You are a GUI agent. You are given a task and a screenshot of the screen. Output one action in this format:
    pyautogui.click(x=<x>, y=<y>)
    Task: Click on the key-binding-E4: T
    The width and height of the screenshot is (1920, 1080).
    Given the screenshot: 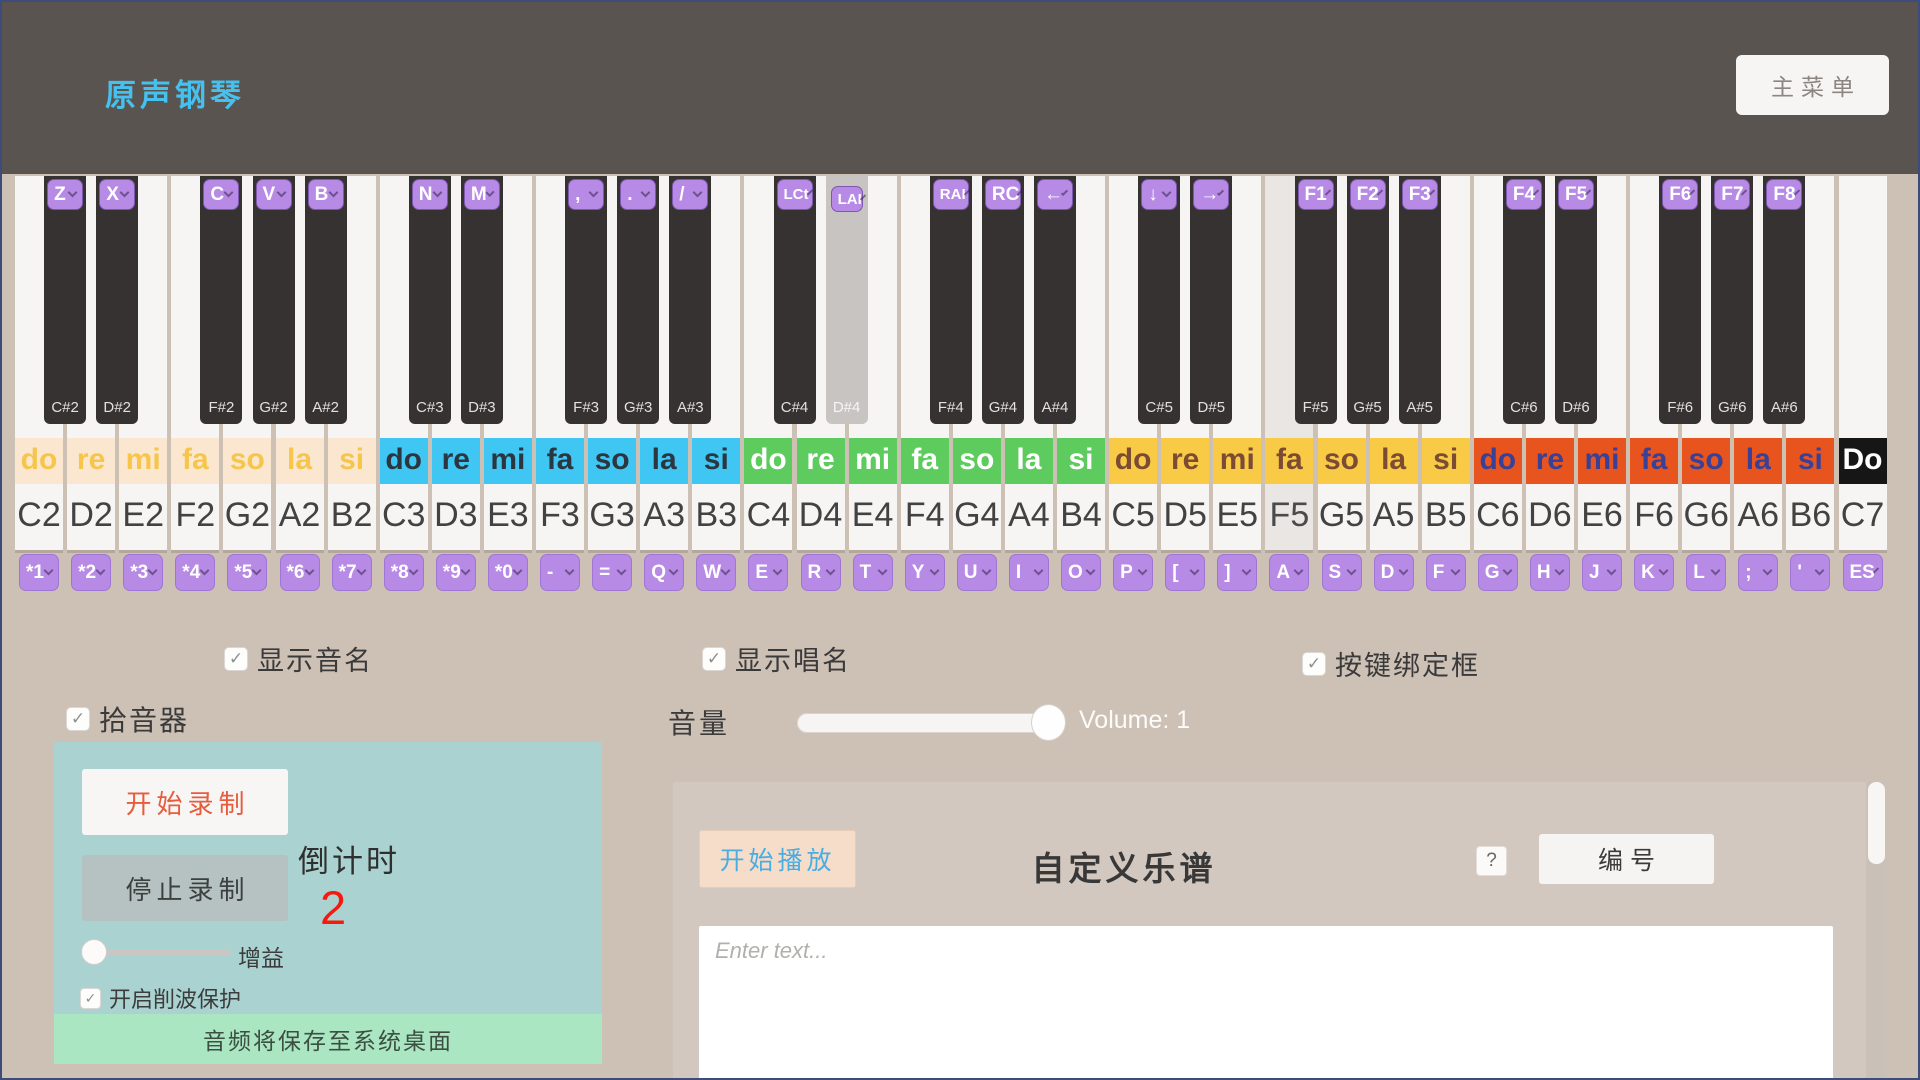 What is the action you would take?
    pyautogui.click(x=872, y=572)
    